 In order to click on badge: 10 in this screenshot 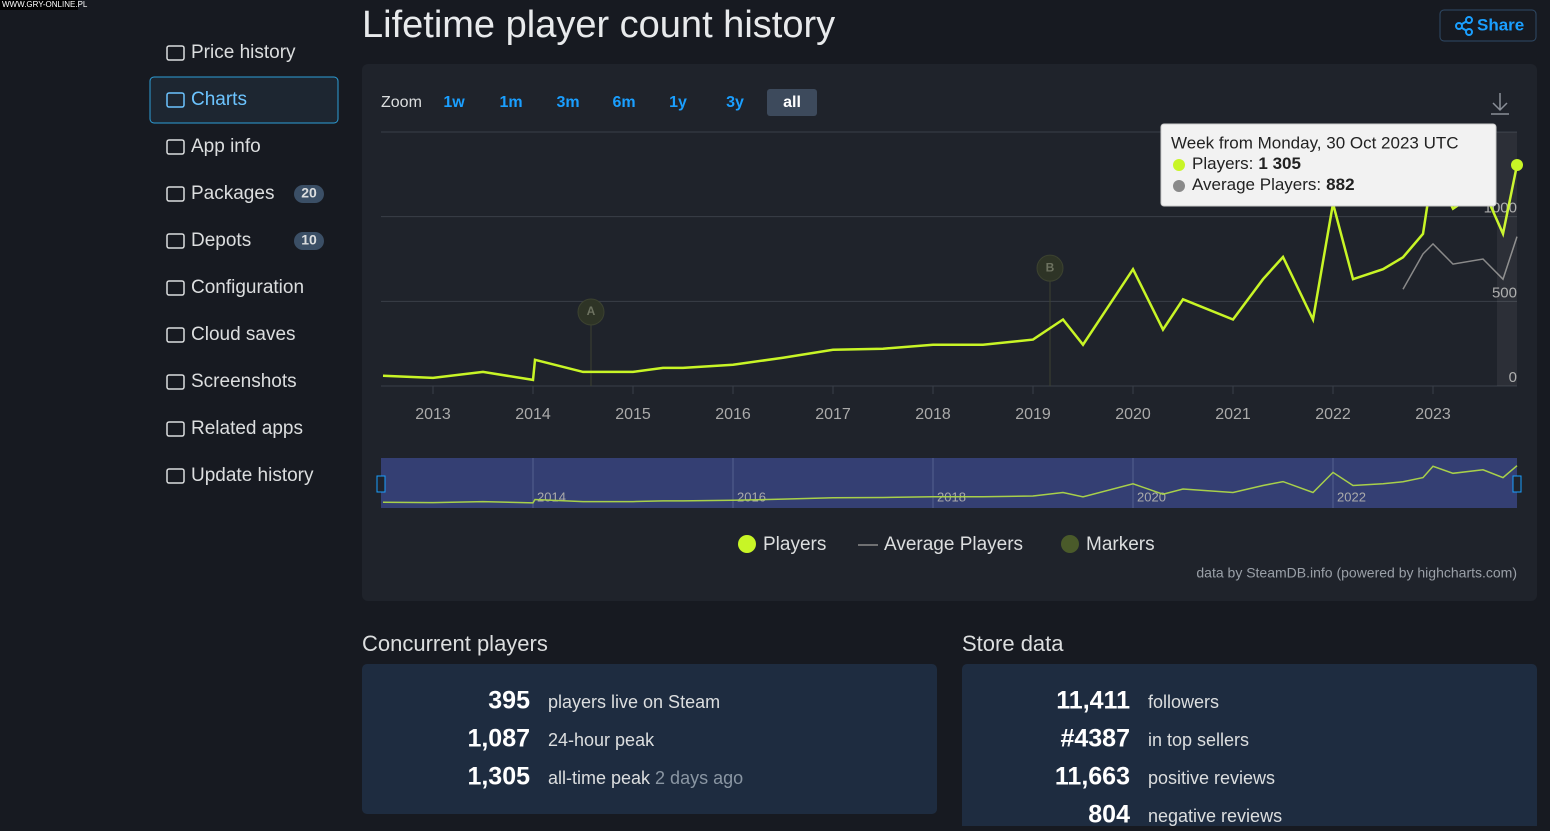, I will do `click(309, 240)`.